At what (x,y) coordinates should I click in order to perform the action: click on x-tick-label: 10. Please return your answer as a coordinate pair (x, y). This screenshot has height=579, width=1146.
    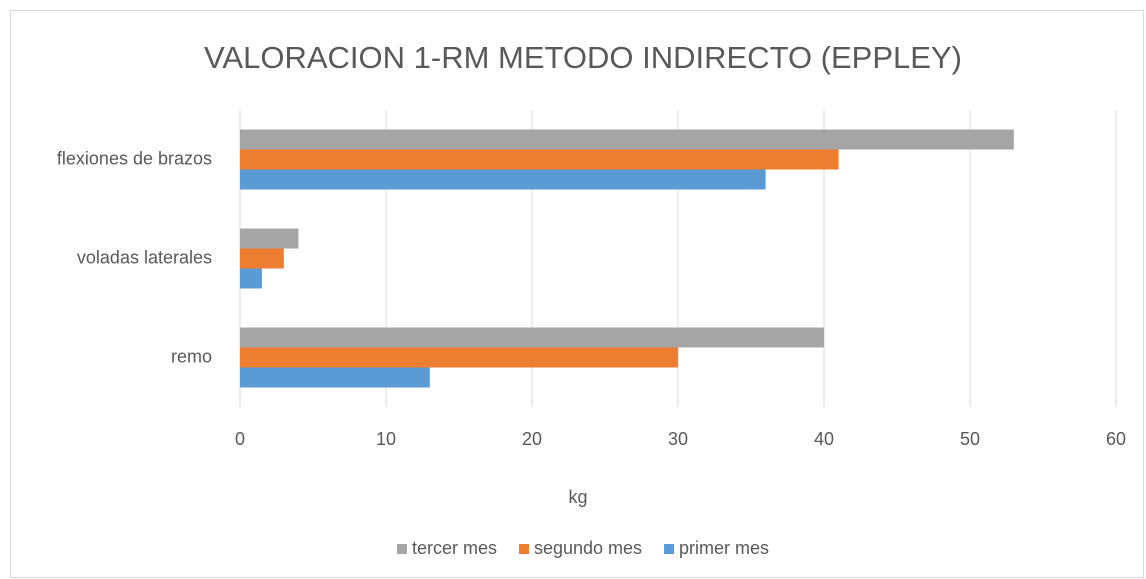
    Looking at the image, I should click on (386, 439).